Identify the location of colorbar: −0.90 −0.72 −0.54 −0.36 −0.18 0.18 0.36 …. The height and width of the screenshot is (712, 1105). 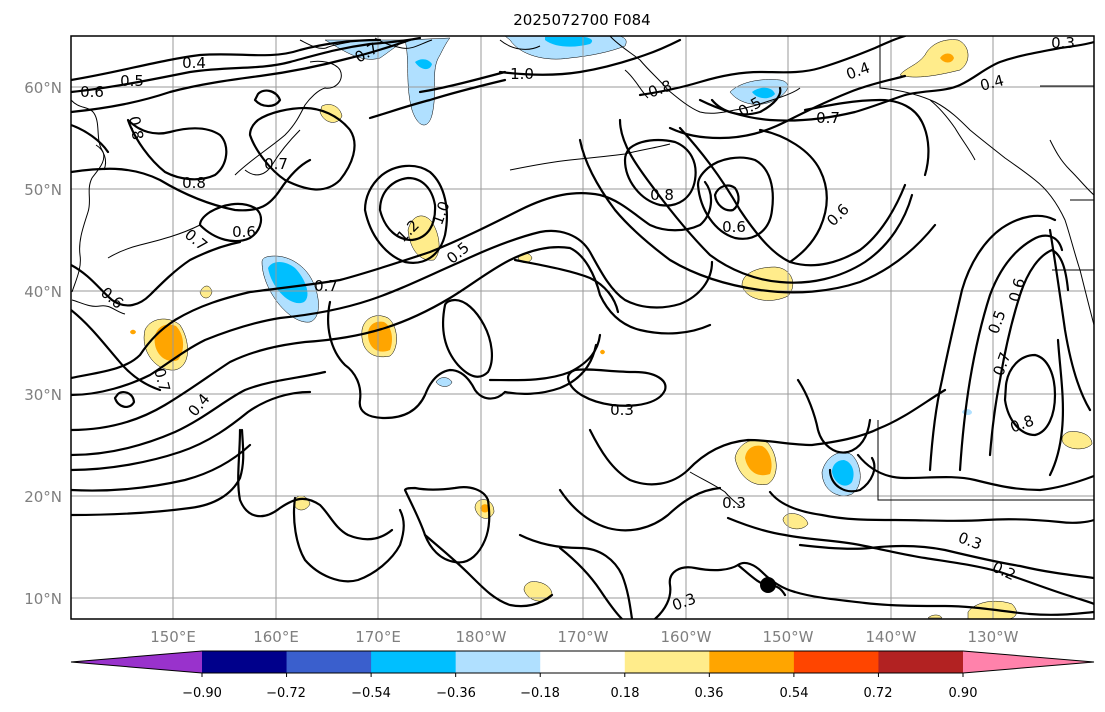
(582, 675).